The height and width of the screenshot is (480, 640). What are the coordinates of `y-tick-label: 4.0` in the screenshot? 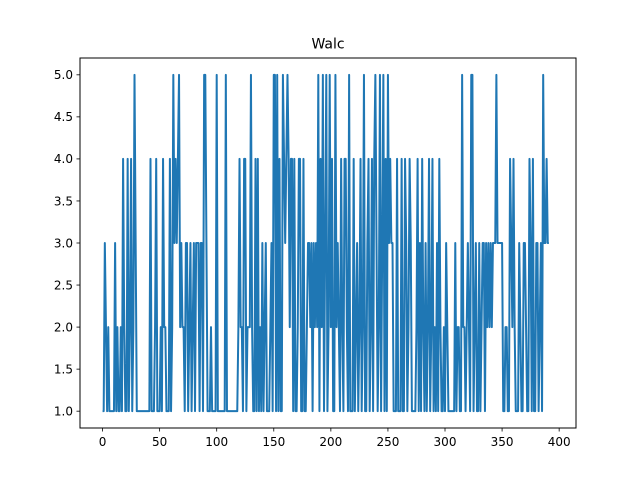 It's located at (63, 159).